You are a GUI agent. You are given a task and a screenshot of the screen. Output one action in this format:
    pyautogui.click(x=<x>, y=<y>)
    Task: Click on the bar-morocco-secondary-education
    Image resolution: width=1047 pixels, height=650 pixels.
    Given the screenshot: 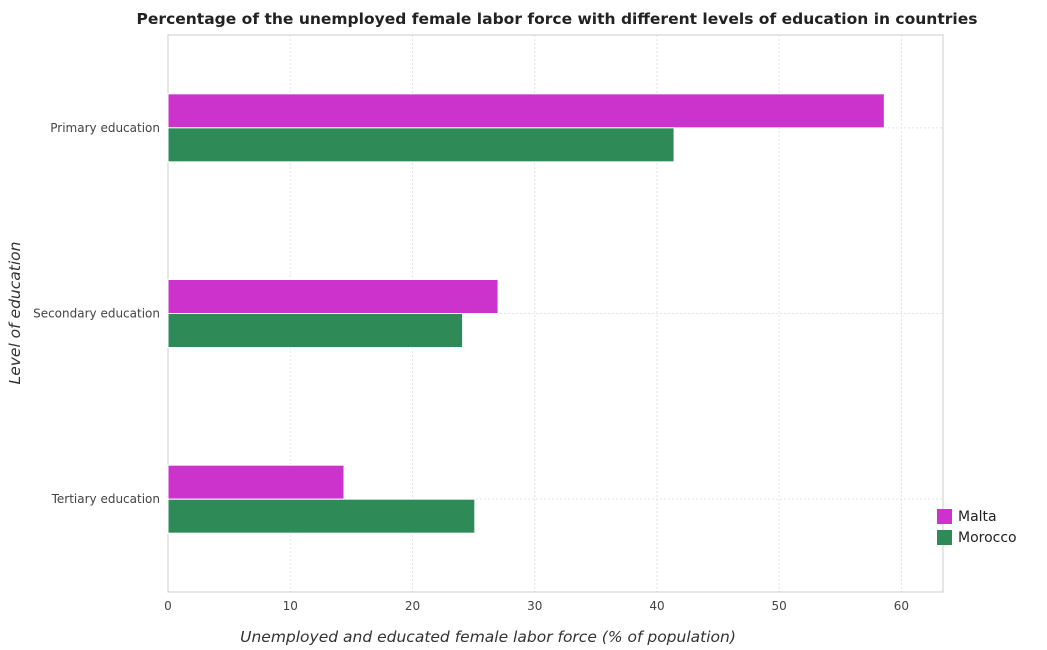 What is the action you would take?
    pyautogui.click(x=315, y=330)
    